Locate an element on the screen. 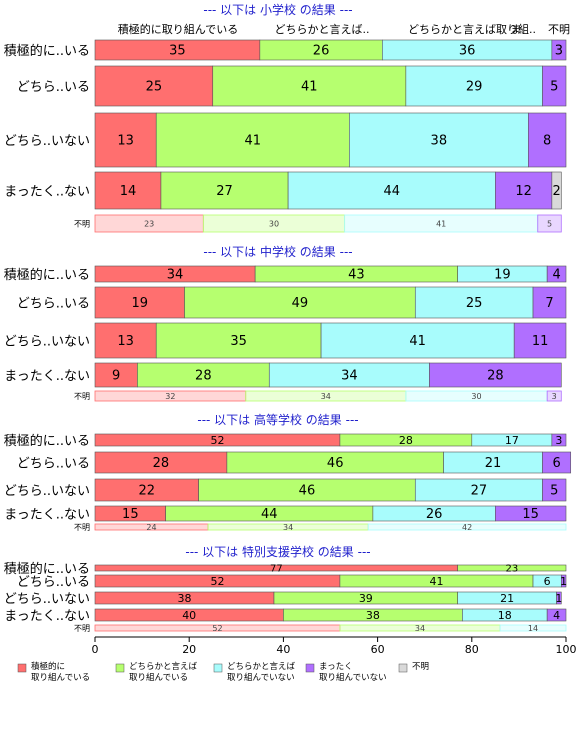 The image size is (580, 747). data-label: 13 is located at coordinates (125, 341).